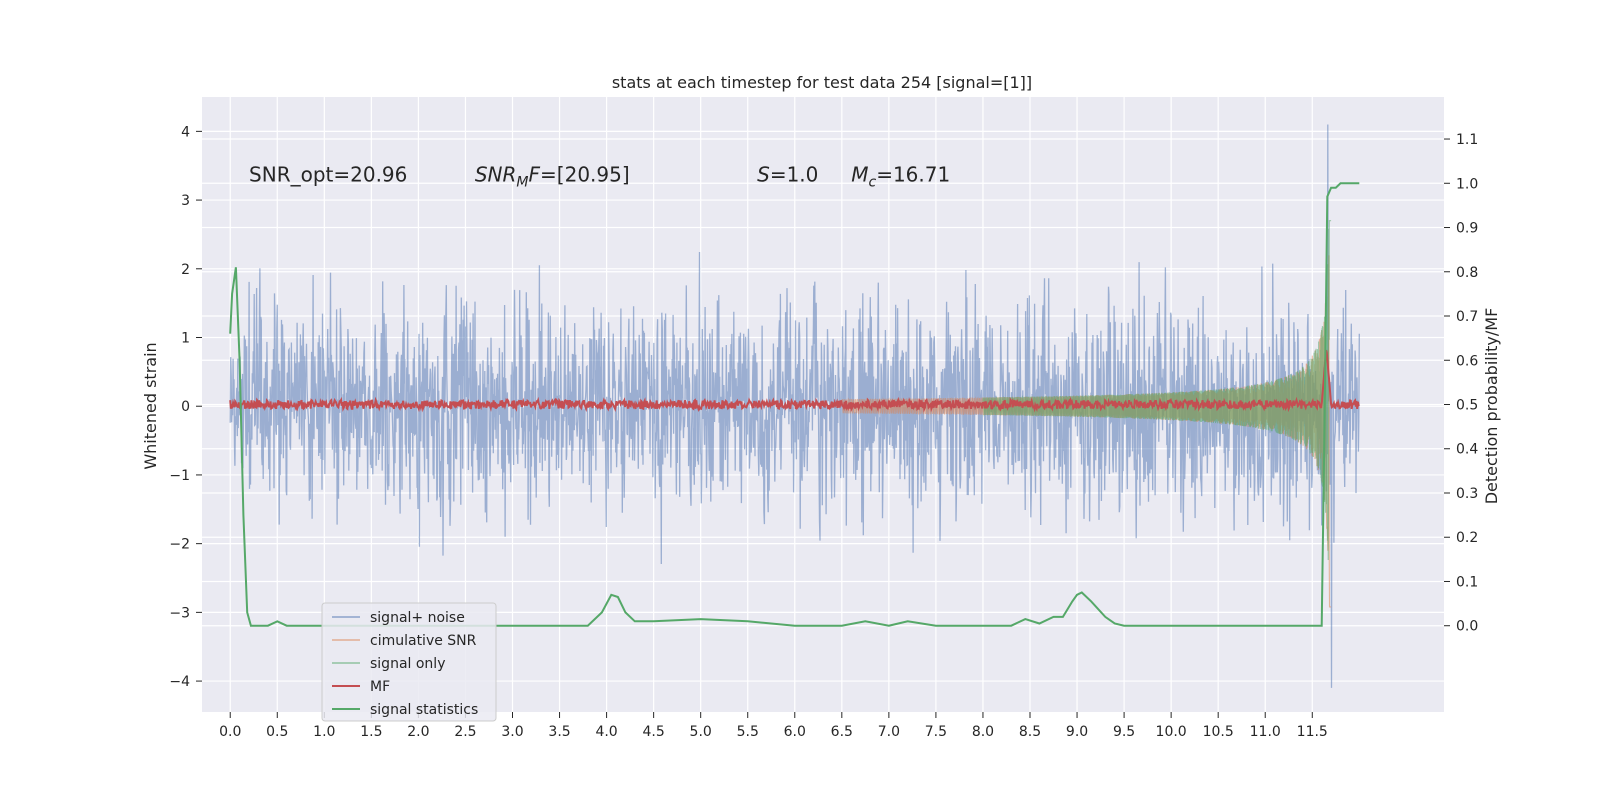  I want to click on x-tick-label: 3.5, so click(559, 732).